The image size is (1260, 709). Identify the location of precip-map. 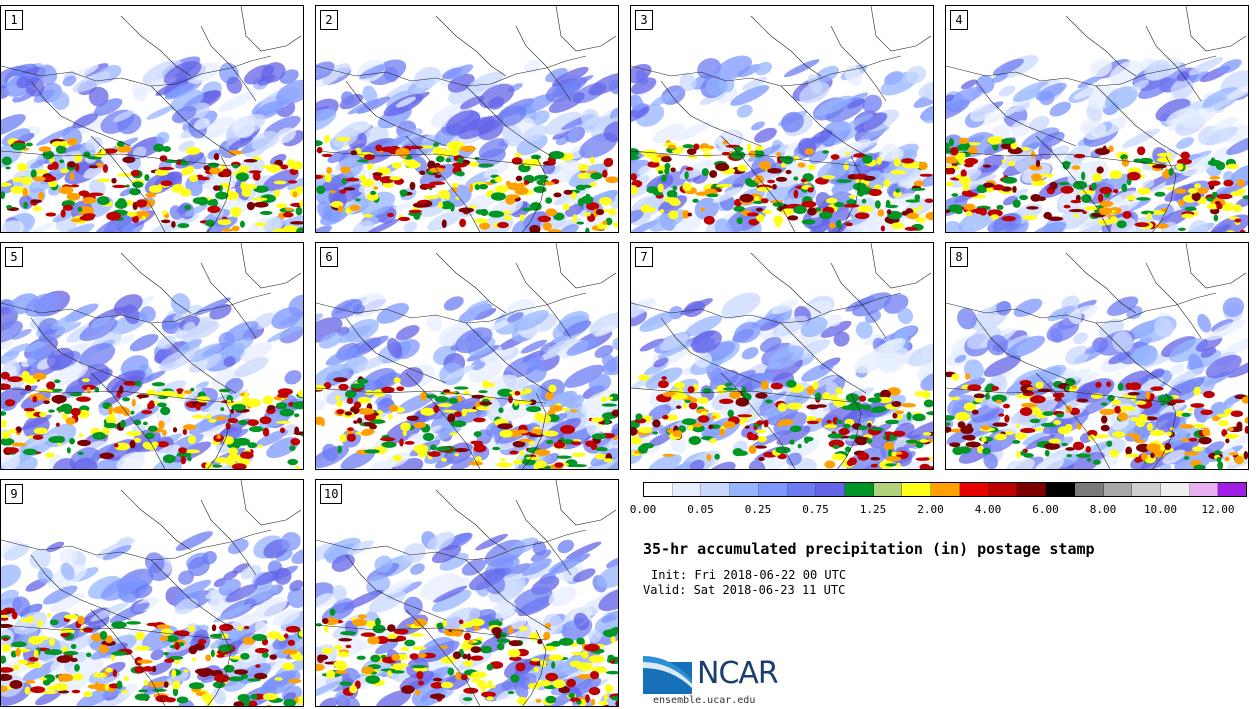
(152, 356).